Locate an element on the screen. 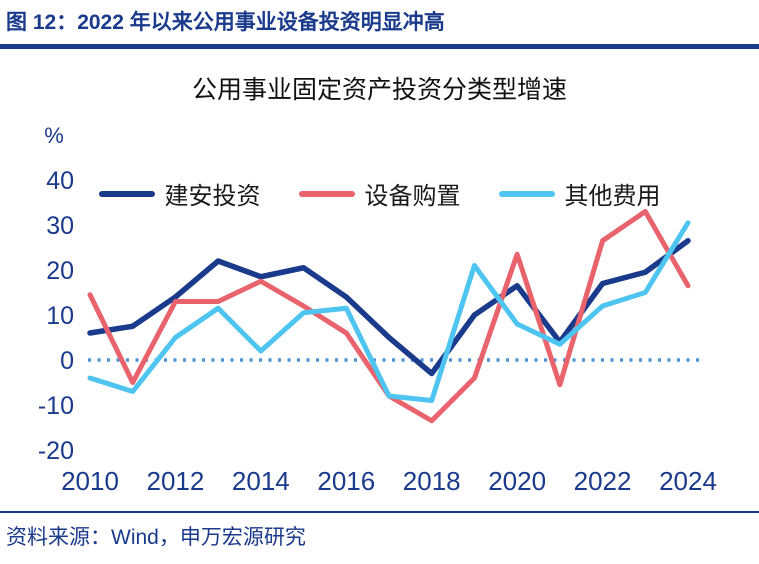  legend-label-construction: 建安投资 is located at coordinates (212, 196).